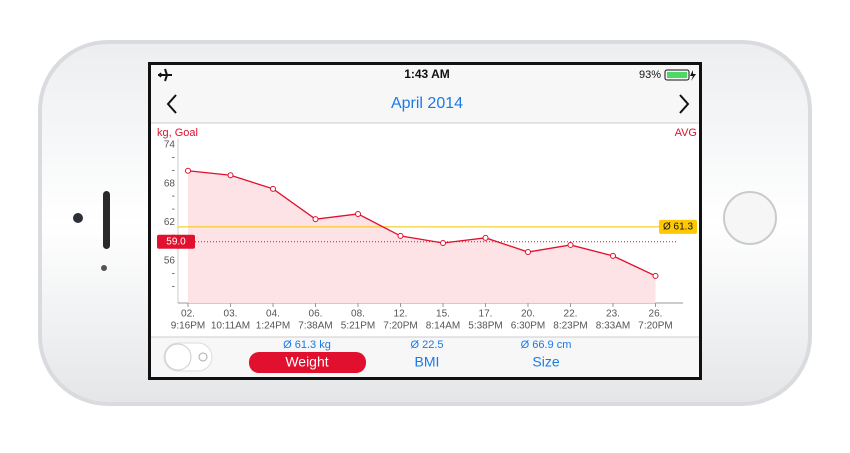 This screenshot has height=453, width=850. I want to click on line, so click(421, 223).